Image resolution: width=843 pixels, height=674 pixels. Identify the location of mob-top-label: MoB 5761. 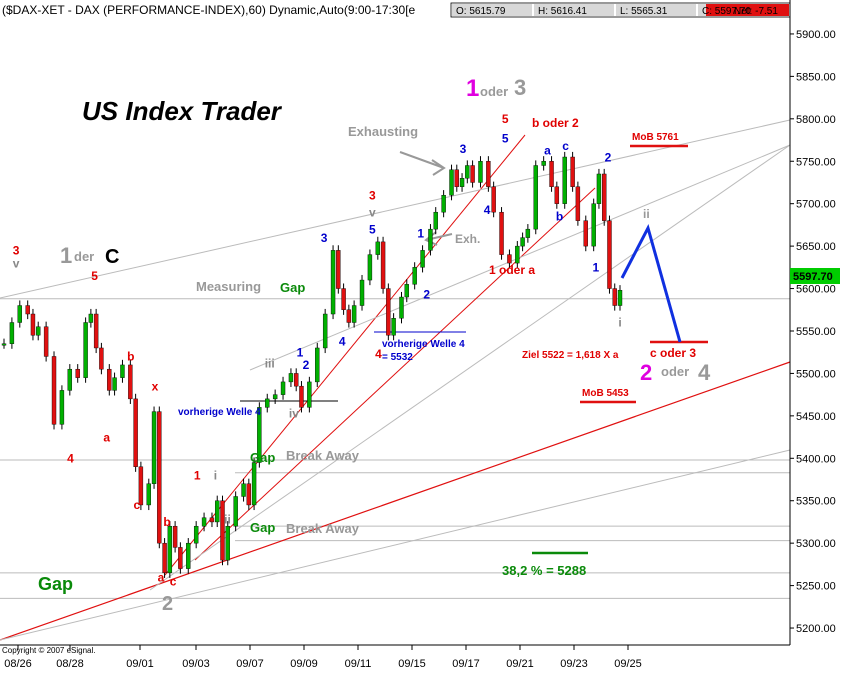
(655, 137).